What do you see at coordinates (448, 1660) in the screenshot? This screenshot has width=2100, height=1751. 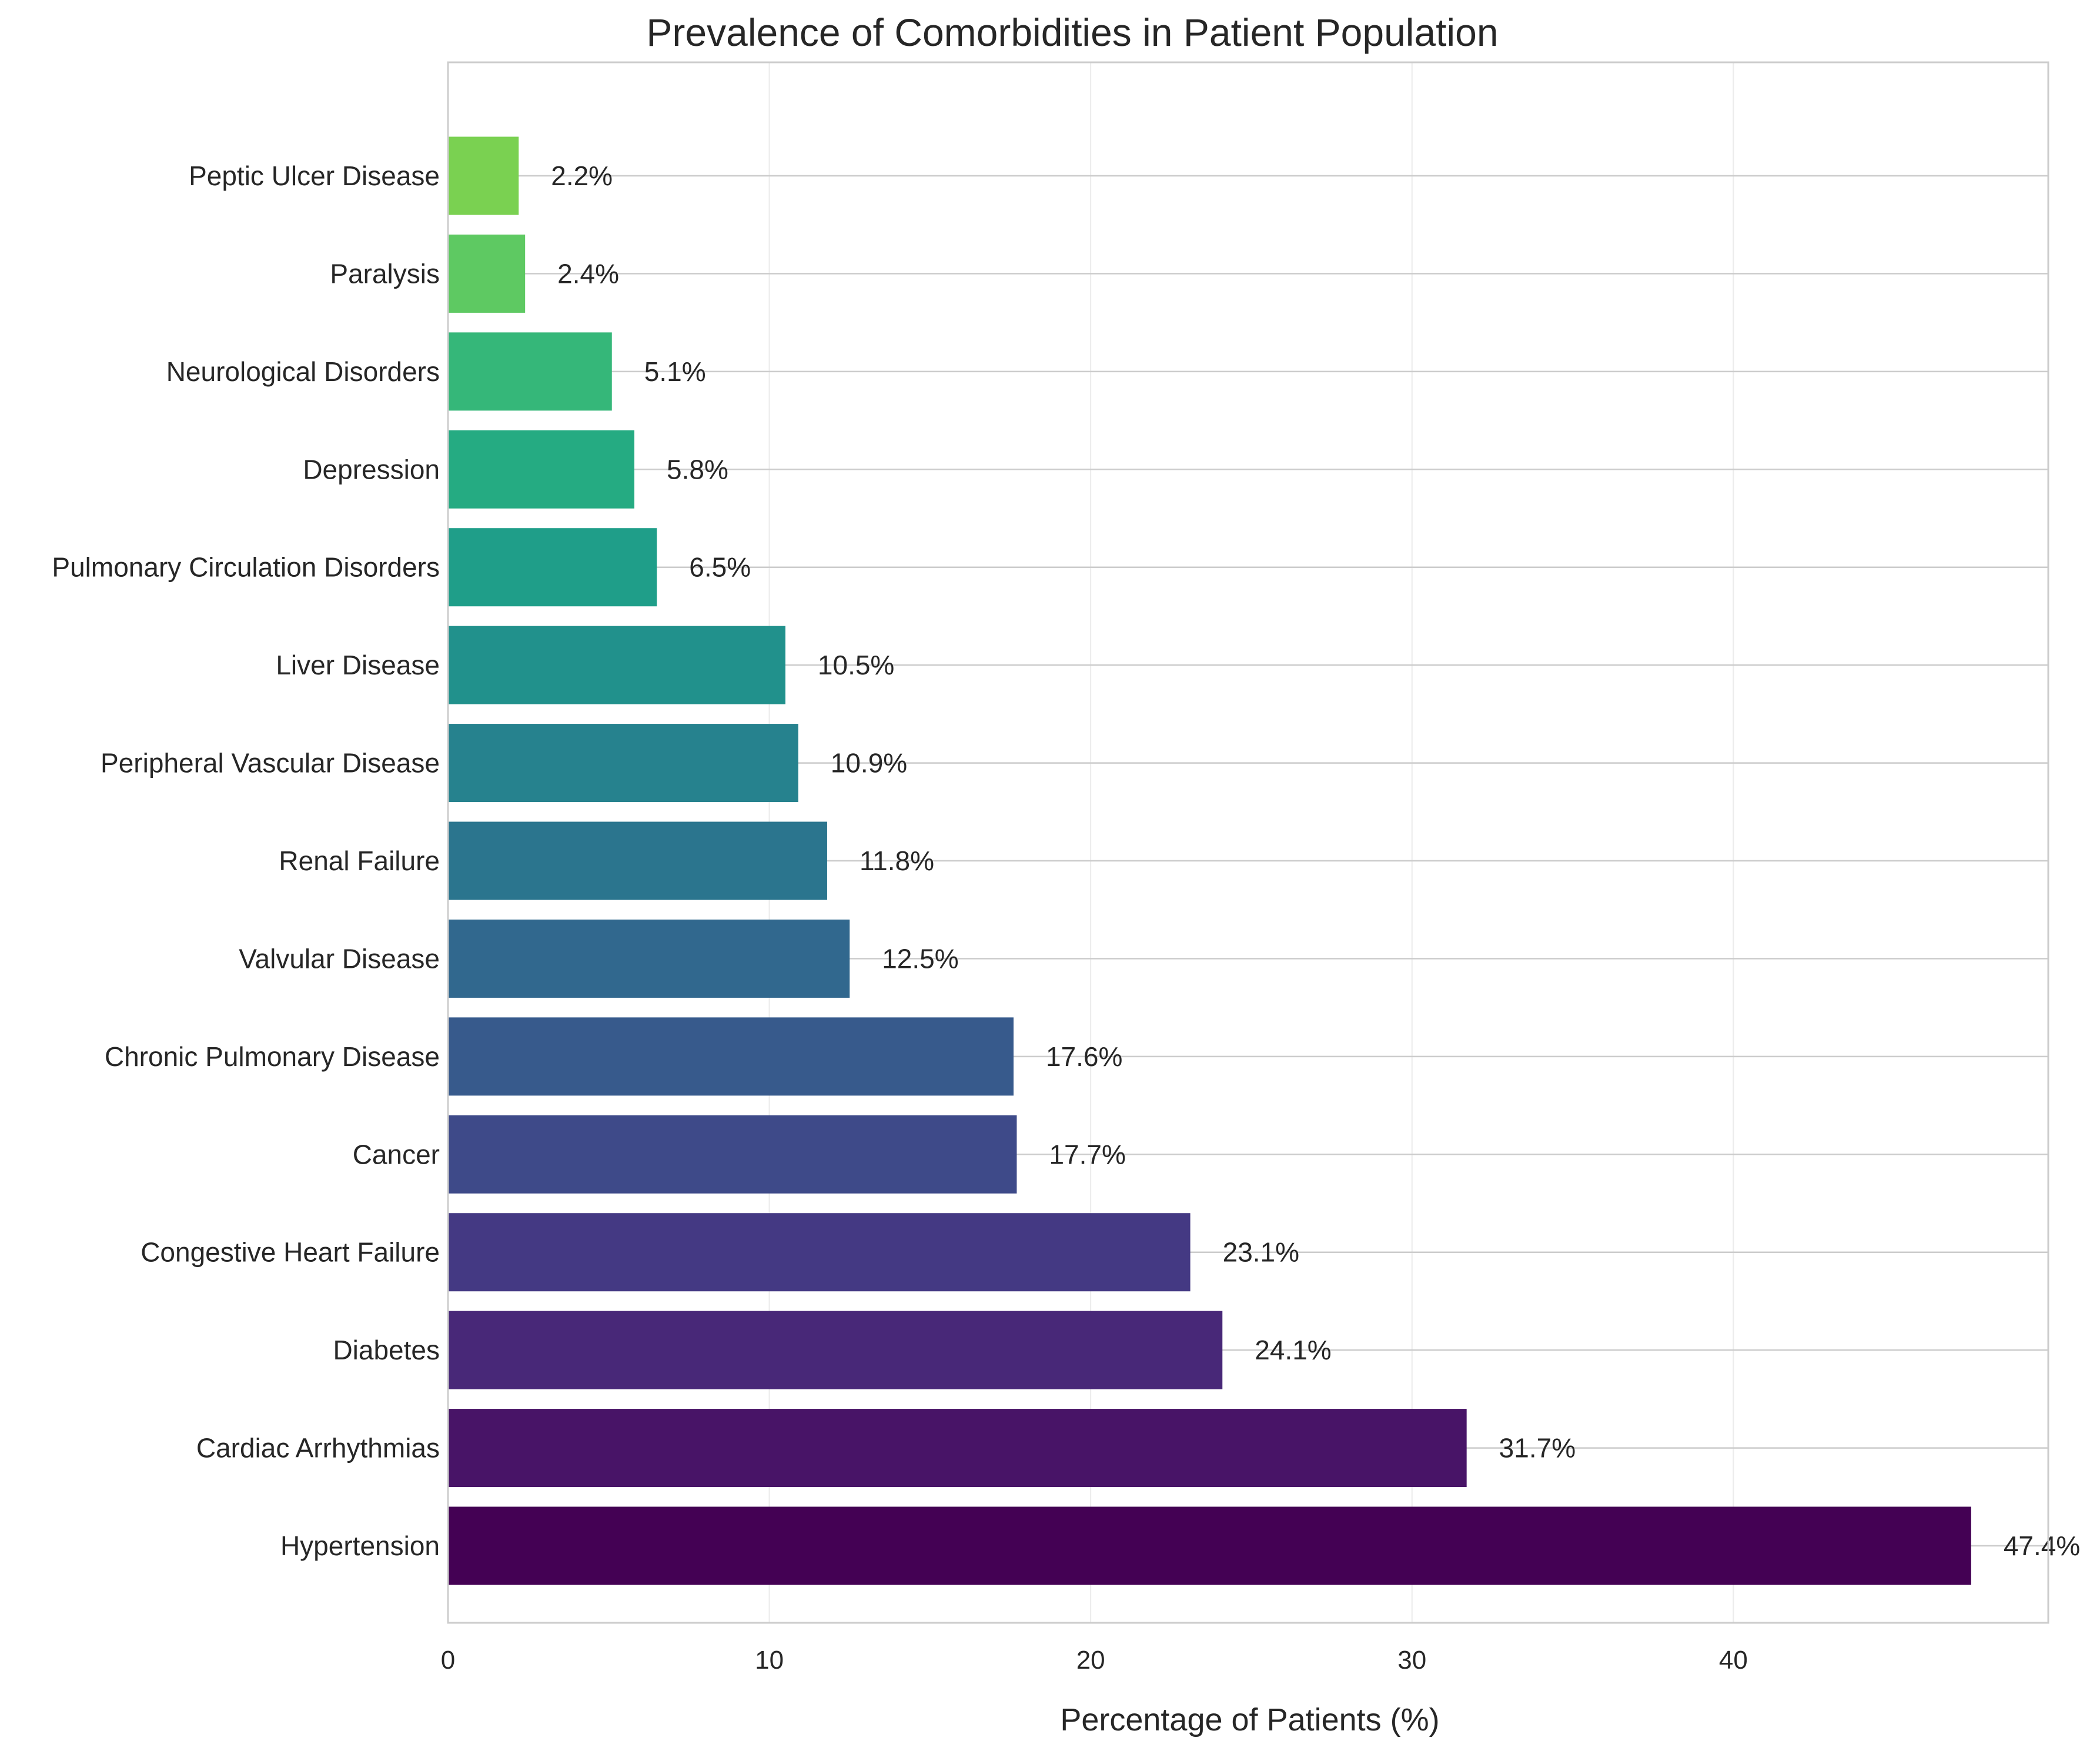 I see `x-tick-label: 0` at bounding box center [448, 1660].